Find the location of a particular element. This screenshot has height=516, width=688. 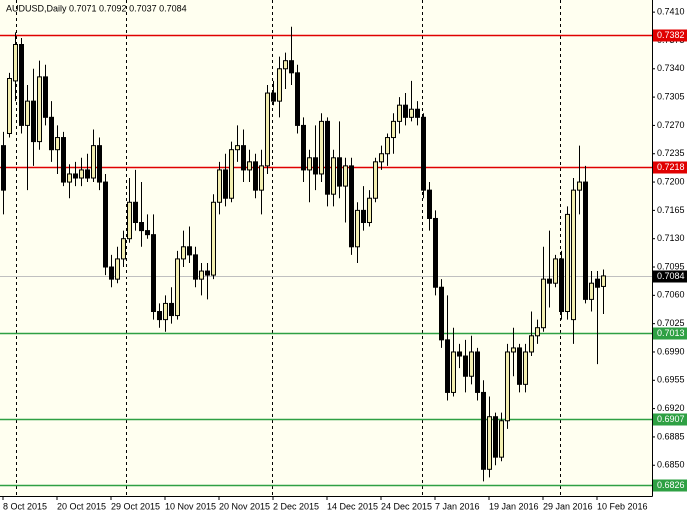

y-tick-label: 0.7095 is located at coordinates (671, 266).